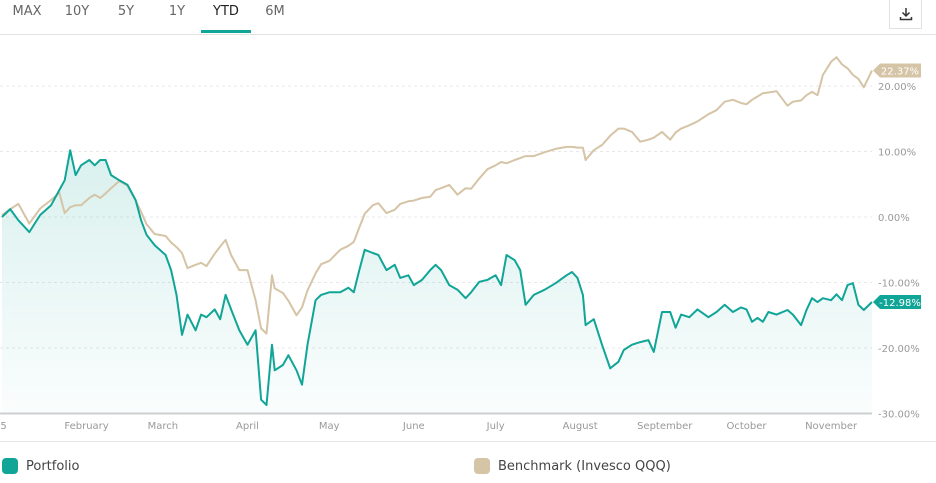  What do you see at coordinates (584, 466) in the screenshot?
I see `legend-label: Benchmark (Invesco QQQ)` at bounding box center [584, 466].